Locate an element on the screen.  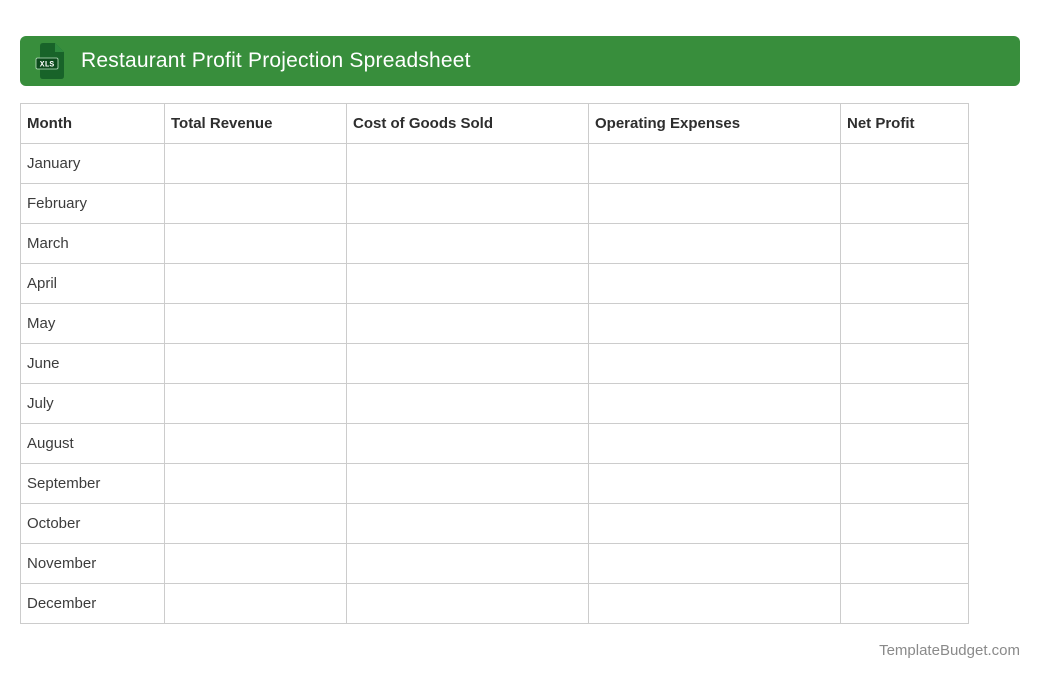
file-icon-fold is located at coordinates (59, 47).